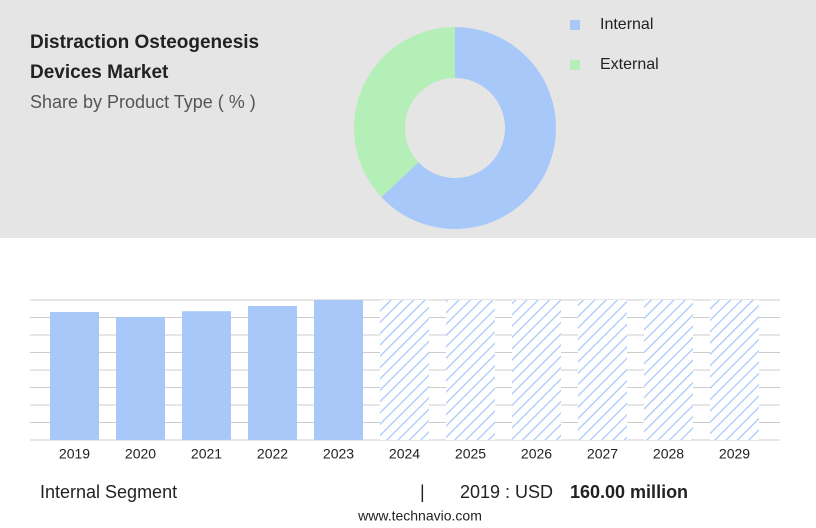 The height and width of the screenshot is (528, 816). What do you see at coordinates (626, 24) in the screenshot?
I see `legend-label: Internal` at bounding box center [626, 24].